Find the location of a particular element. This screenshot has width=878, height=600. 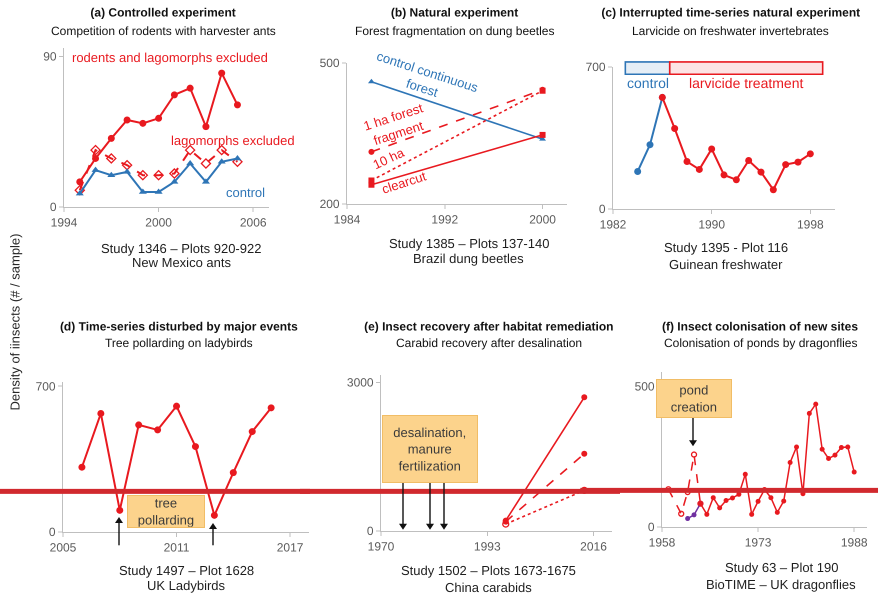

x-tick-label: 1970 is located at coordinates (381, 546).